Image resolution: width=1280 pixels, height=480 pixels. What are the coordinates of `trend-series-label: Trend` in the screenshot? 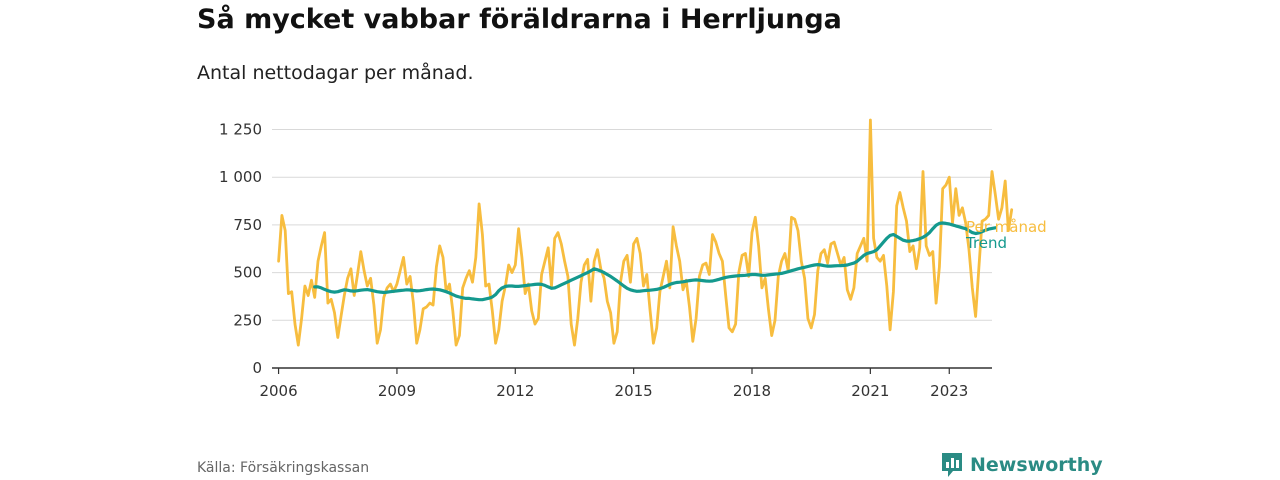 It's located at (986, 243).